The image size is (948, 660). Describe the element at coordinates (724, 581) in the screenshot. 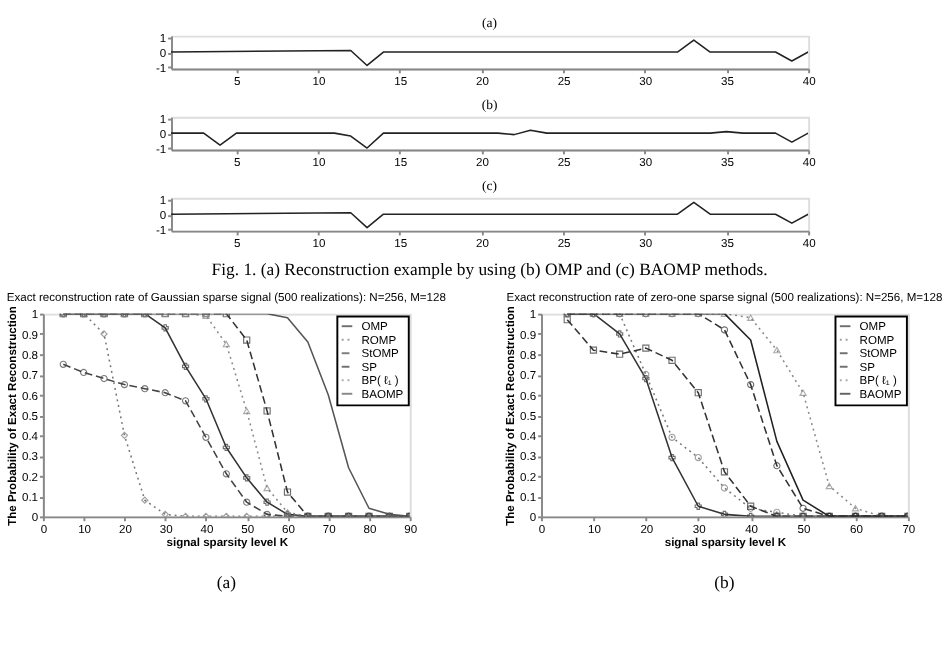

I see `text: (b)` at that location.